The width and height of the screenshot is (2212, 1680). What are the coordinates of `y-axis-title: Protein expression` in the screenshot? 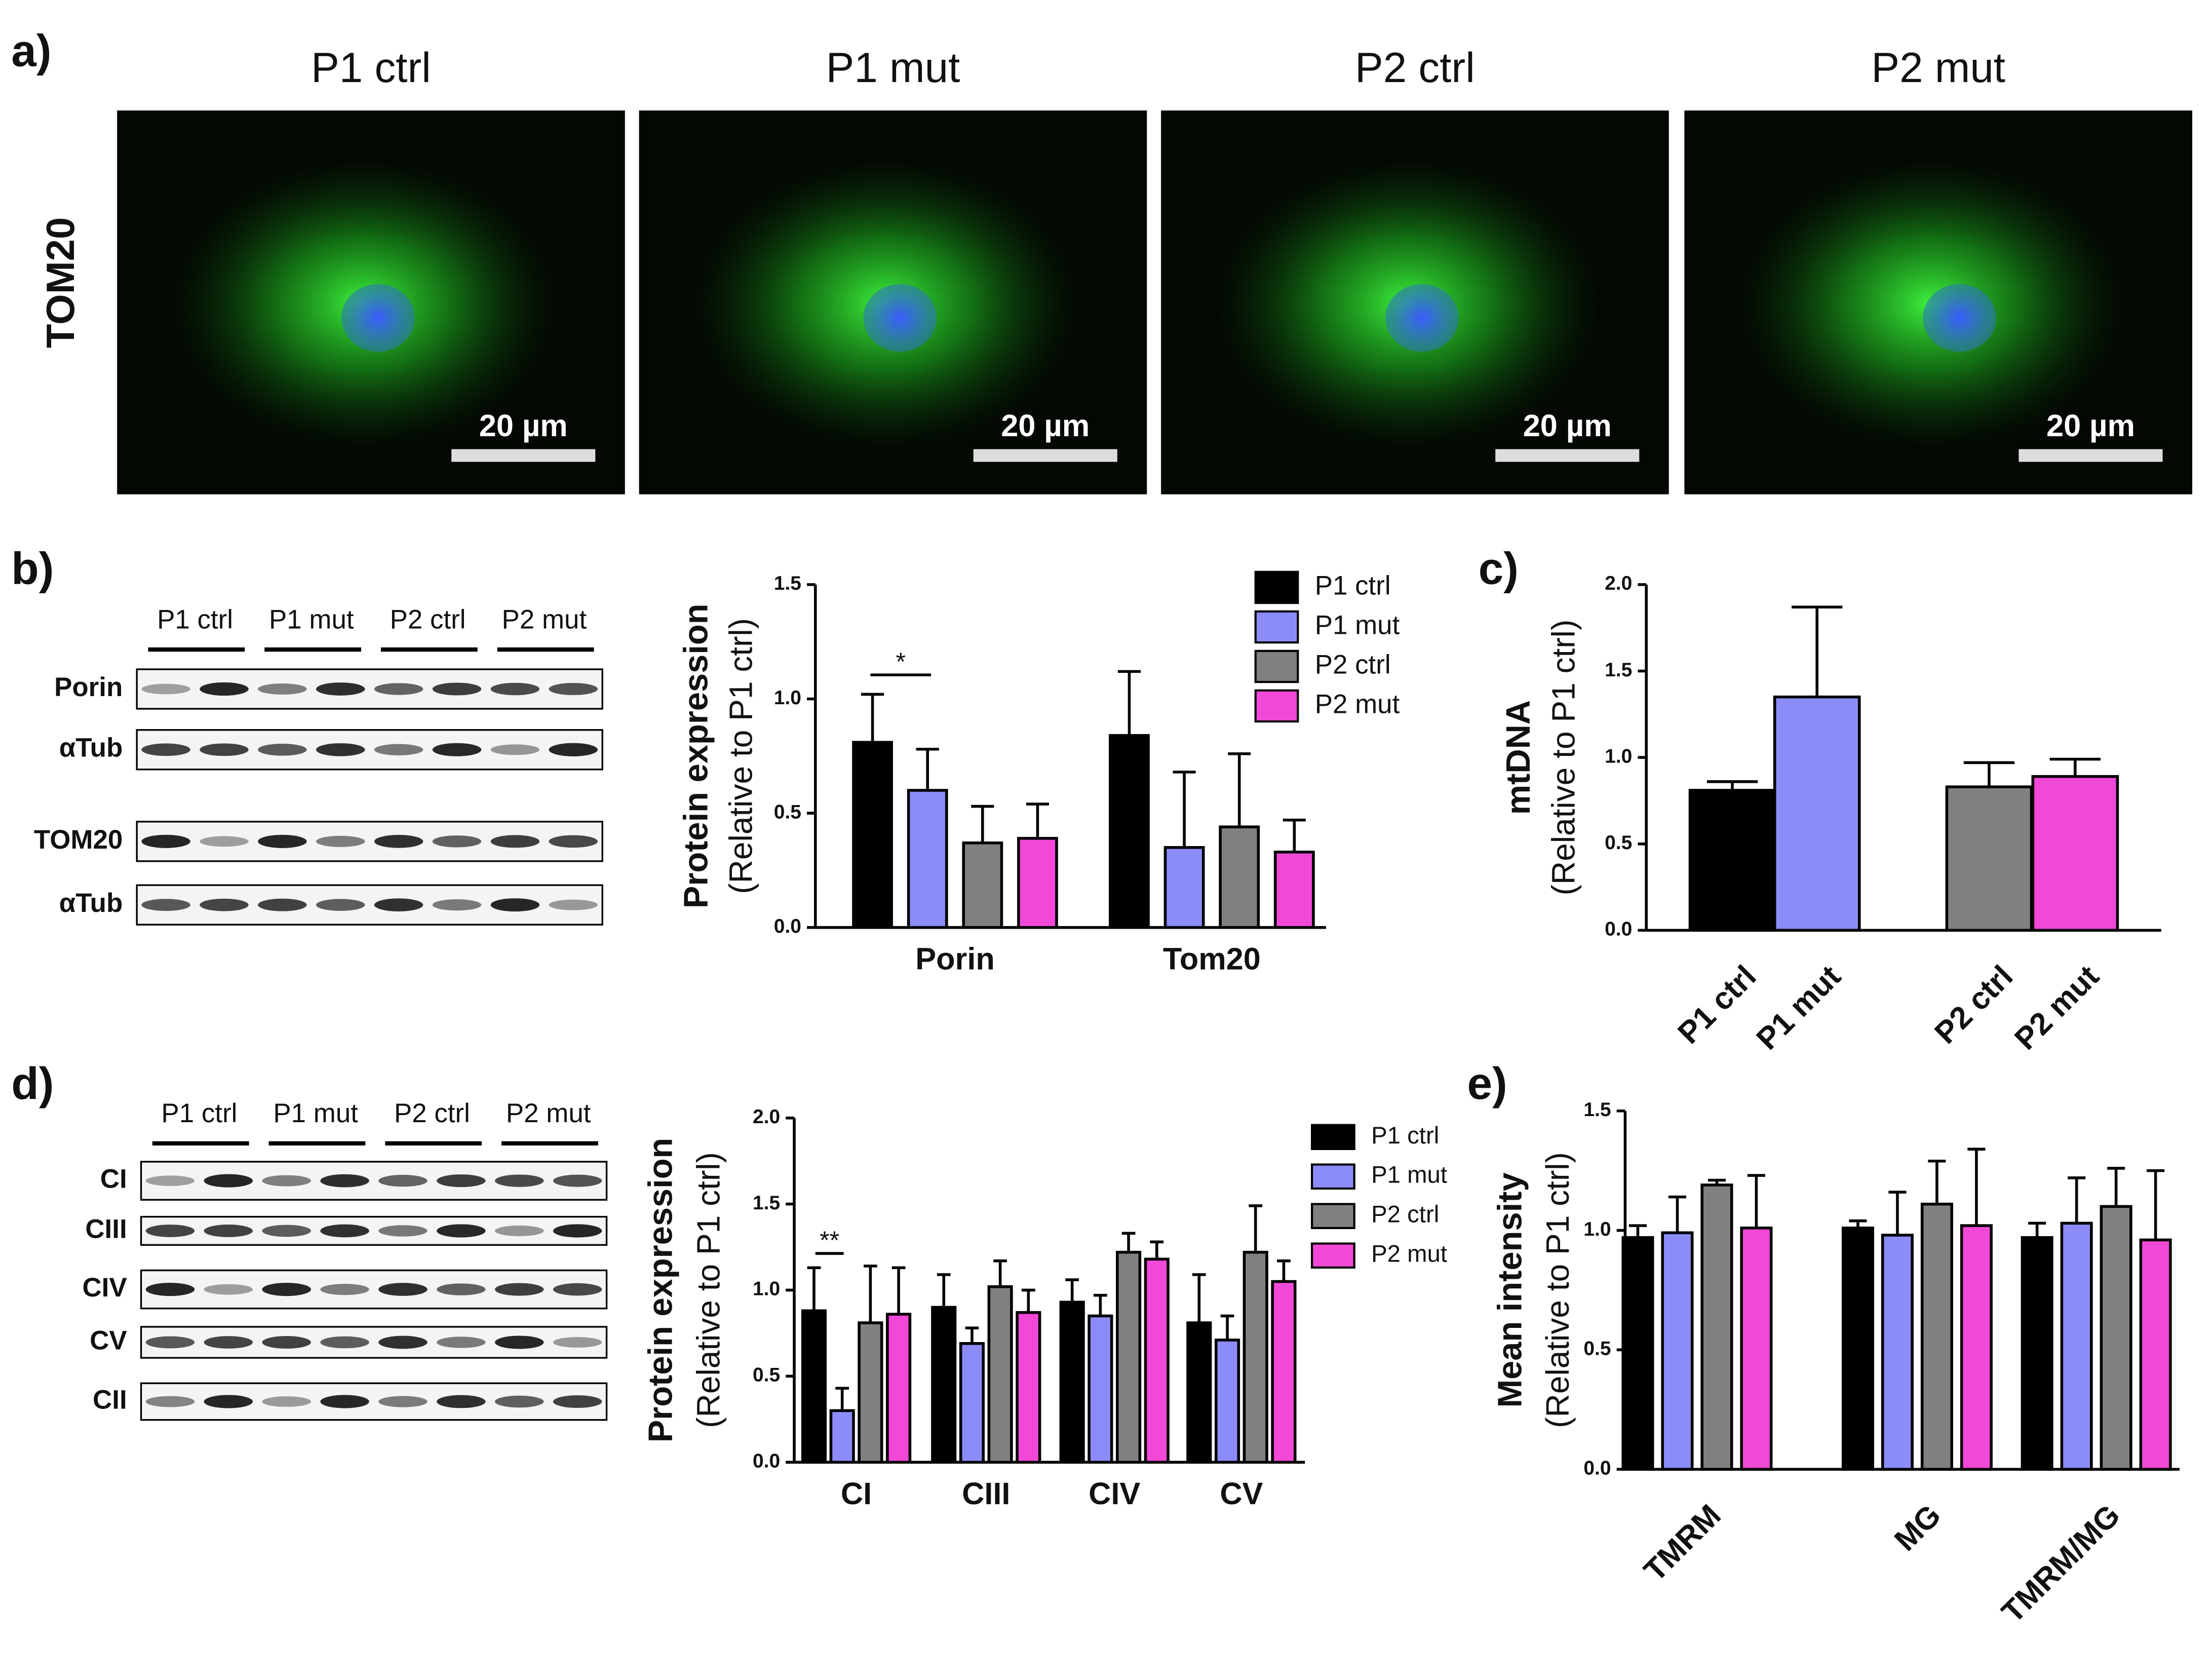 It's located at (696, 755).